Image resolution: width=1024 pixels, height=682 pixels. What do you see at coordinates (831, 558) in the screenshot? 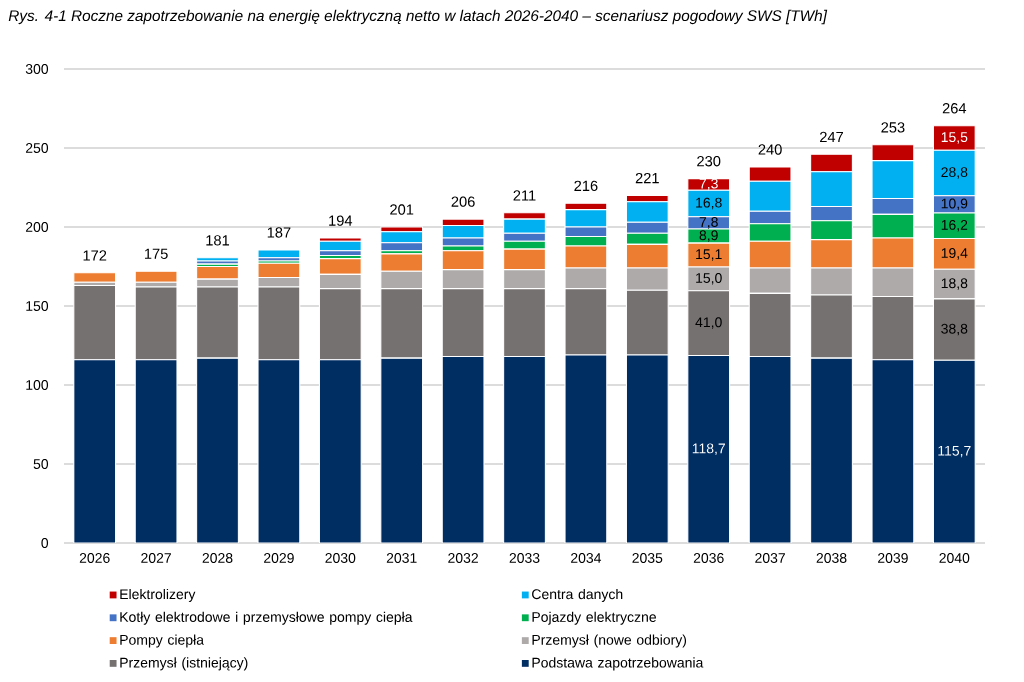
I see `x-tick-label: 2038` at bounding box center [831, 558].